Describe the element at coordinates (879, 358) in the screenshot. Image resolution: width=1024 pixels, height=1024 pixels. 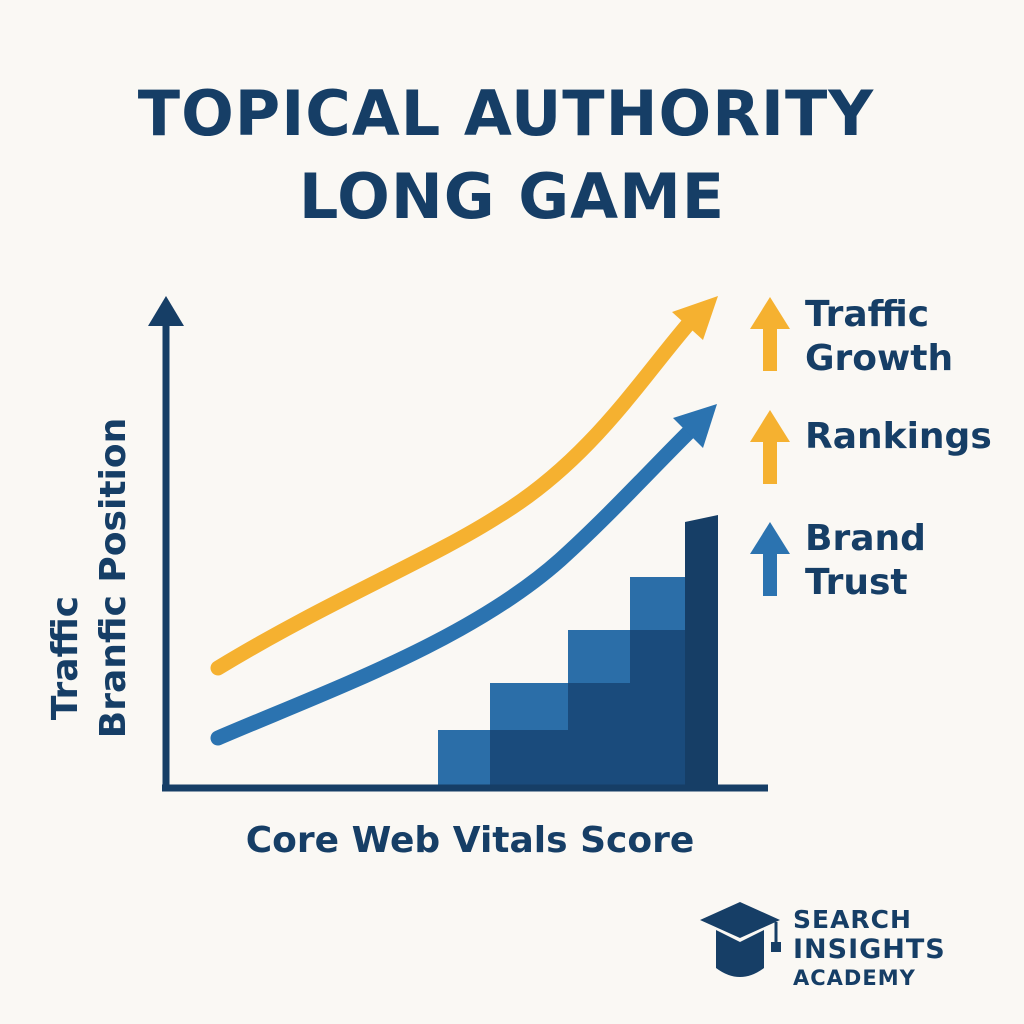
I see `legend-label: Growth` at that location.